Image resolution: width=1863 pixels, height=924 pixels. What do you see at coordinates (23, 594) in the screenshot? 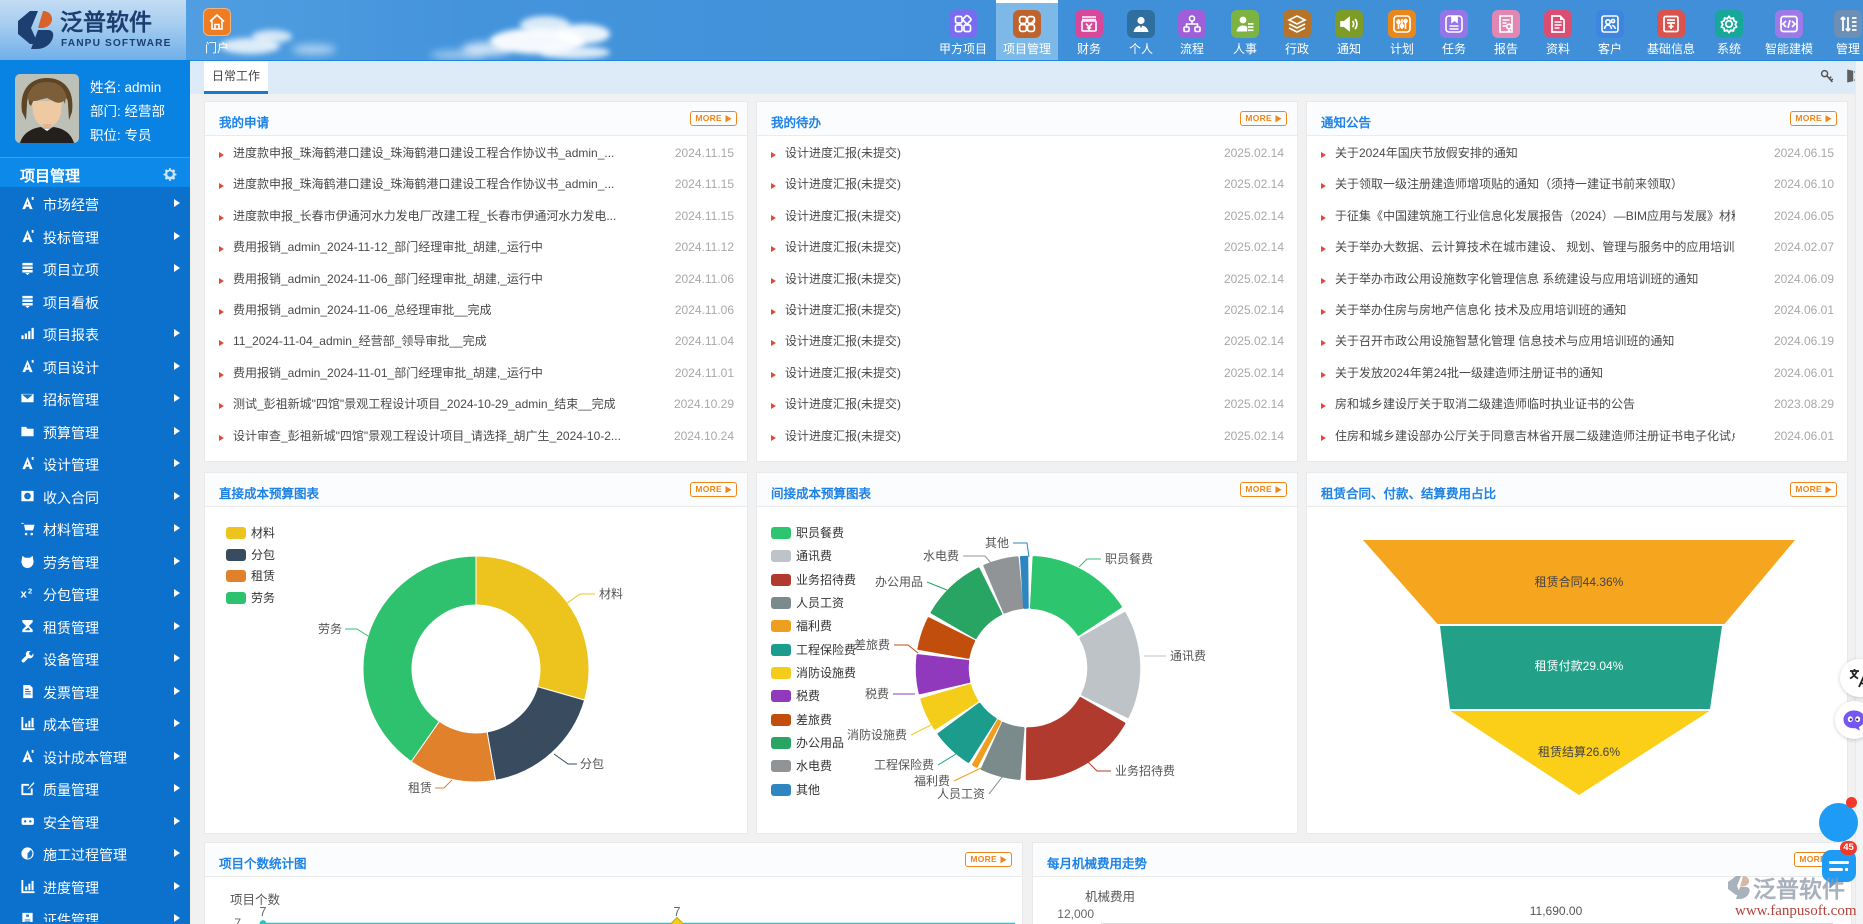
I see `svg-text: x` at bounding box center [23, 594].